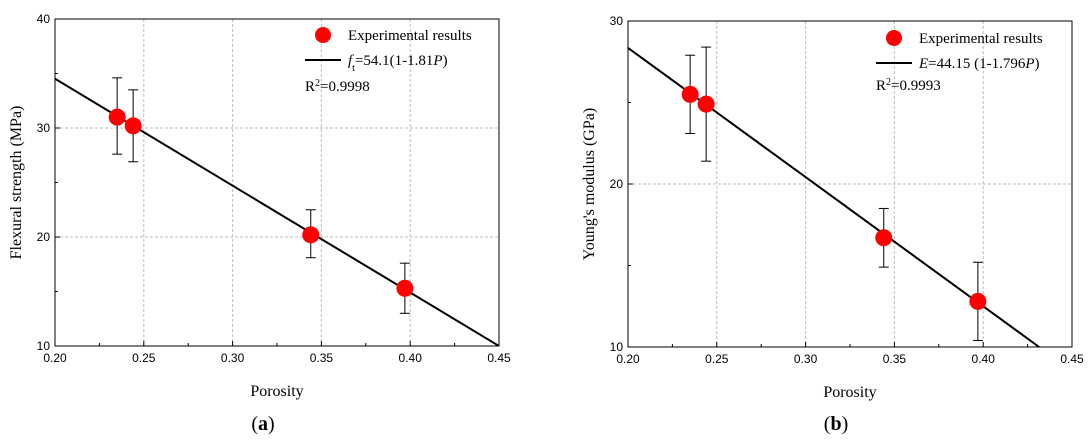 The image size is (1088, 441). Describe the element at coordinates (836, 424) in the screenshot. I see `panel-label: (b)` at that location.